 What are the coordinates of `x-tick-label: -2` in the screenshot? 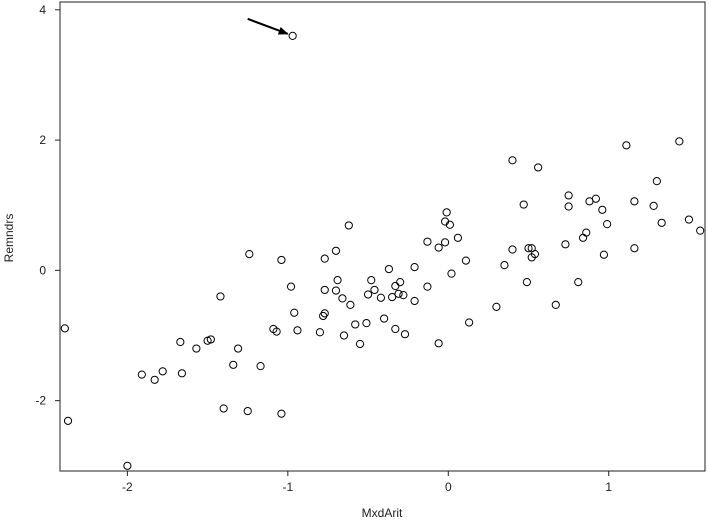 It's located at (127, 487).